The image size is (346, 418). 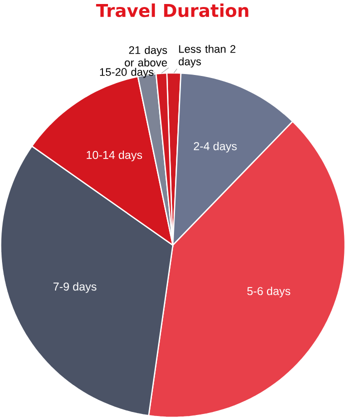 I want to click on slice-label: 2-4 days, so click(x=215, y=147).